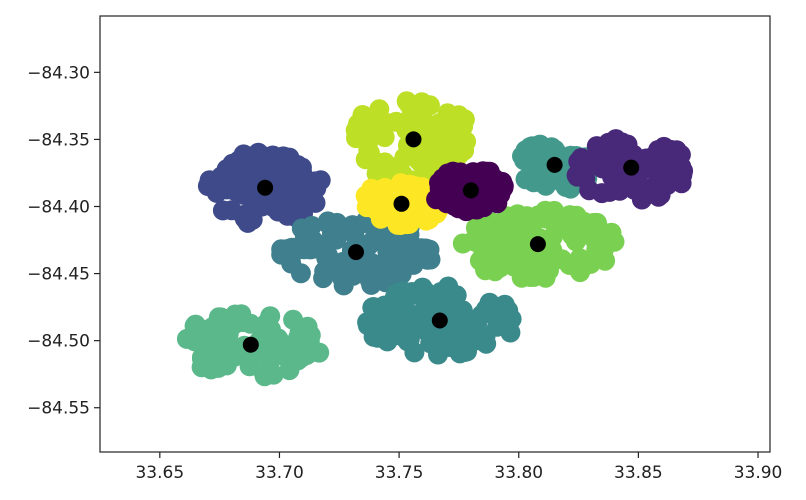 The width and height of the screenshot is (806, 500). Describe the element at coordinates (58, 73) in the screenshot. I see `y-tick-label: −84.30` at that location.